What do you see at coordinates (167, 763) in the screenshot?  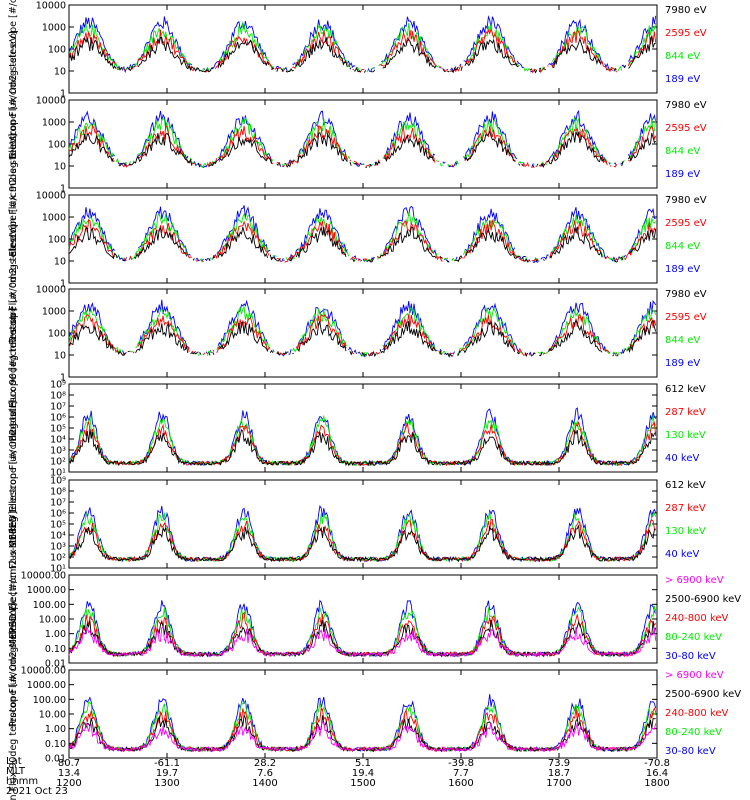 I see `footer-lat-value: -61.1` at bounding box center [167, 763].